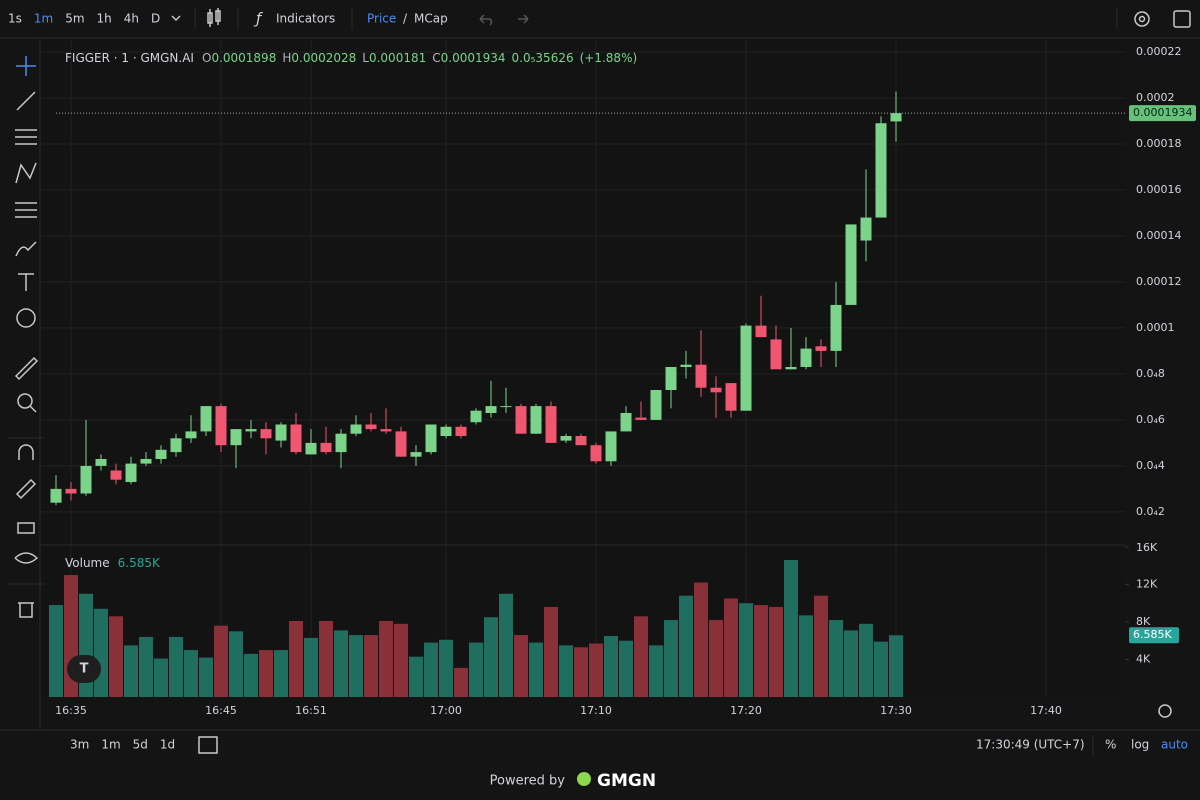 The width and height of the screenshot is (1200, 800). I want to click on y-tick-label: 0.00012, so click(1159, 281).